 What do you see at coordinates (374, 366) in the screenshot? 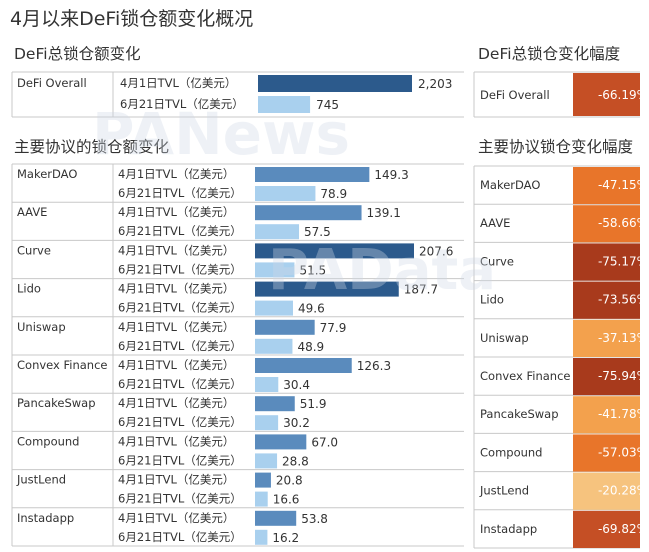
I see `data-label: 126.3` at bounding box center [374, 366].